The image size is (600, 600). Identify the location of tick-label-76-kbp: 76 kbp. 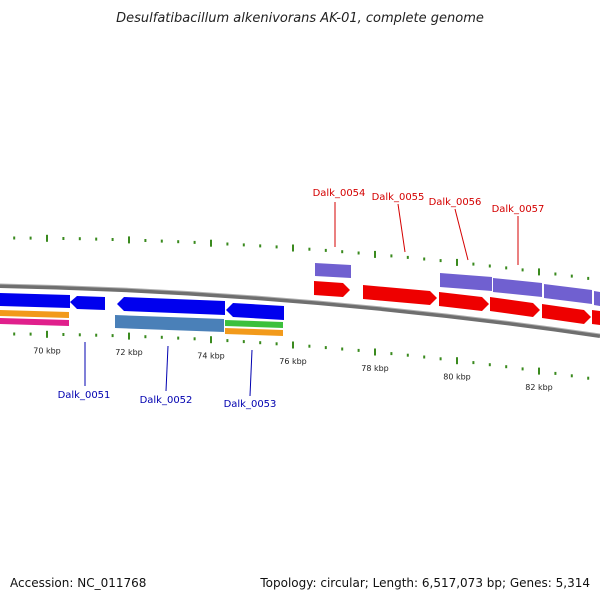
(293, 361).